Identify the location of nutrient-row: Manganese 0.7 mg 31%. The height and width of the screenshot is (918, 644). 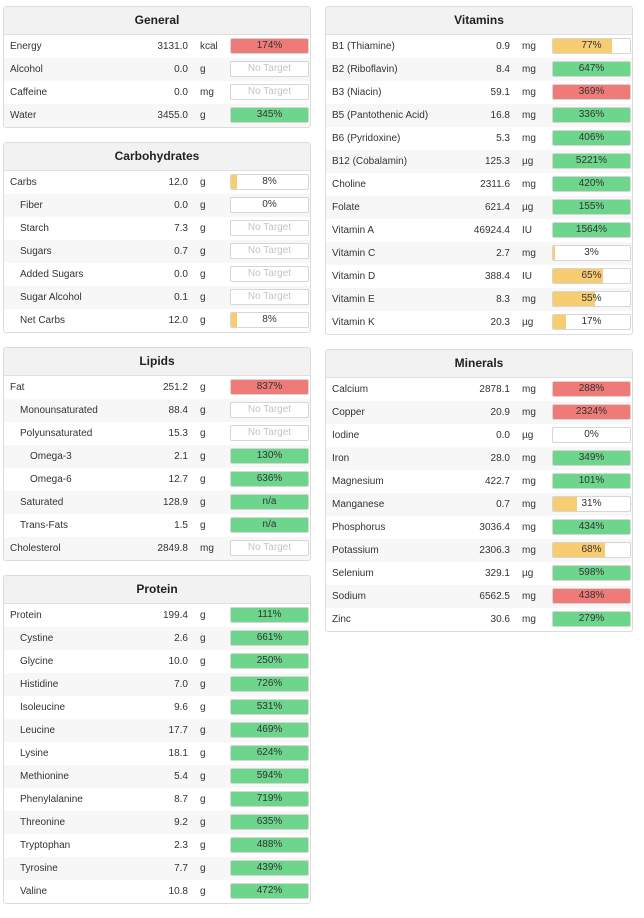
(479, 504).